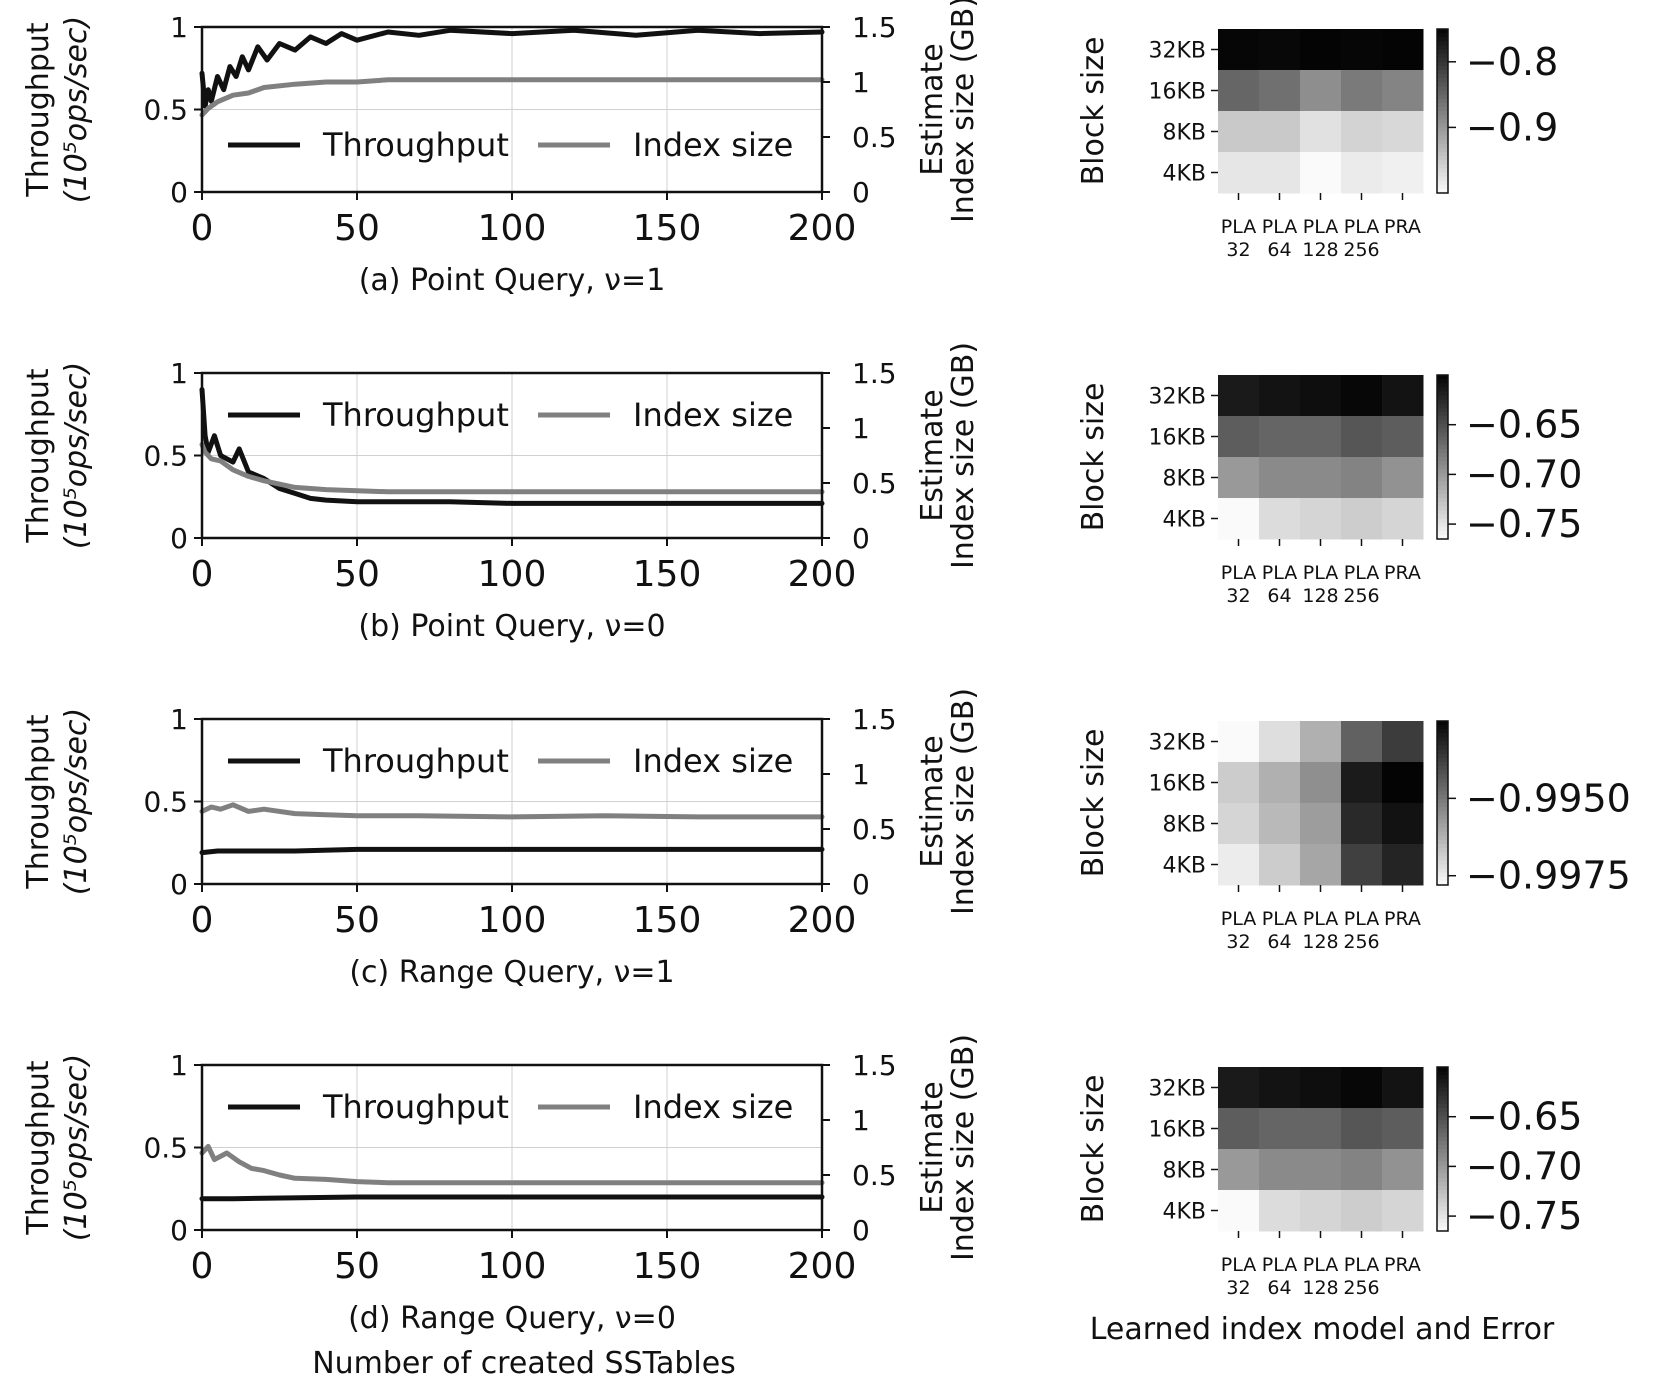 The height and width of the screenshot is (1396, 1654). I want to click on legend-label-index-size: Index size, so click(713, 415).